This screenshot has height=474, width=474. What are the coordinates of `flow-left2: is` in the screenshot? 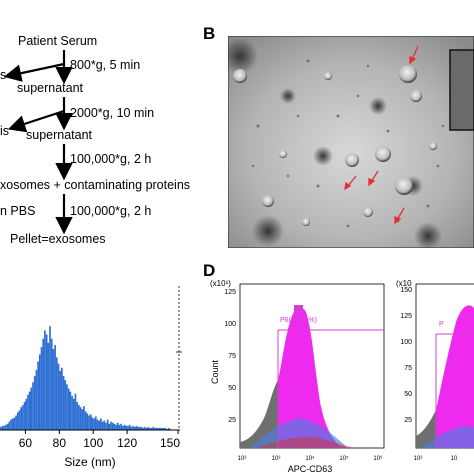 It's located at (5, 131).